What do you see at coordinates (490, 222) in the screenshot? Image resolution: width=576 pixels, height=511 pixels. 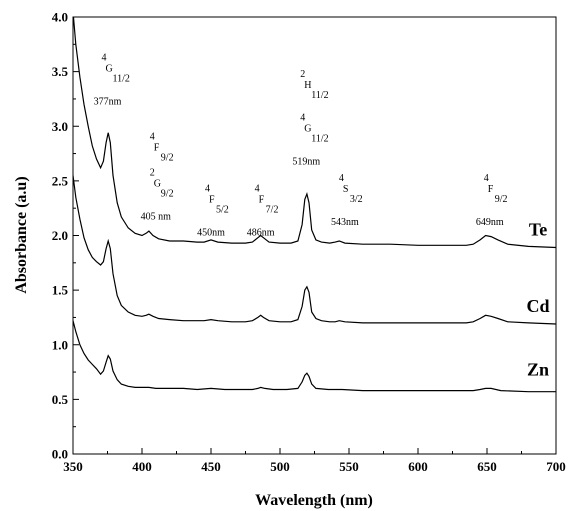 I see `annotation-wavelength: 649nm` at bounding box center [490, 222].